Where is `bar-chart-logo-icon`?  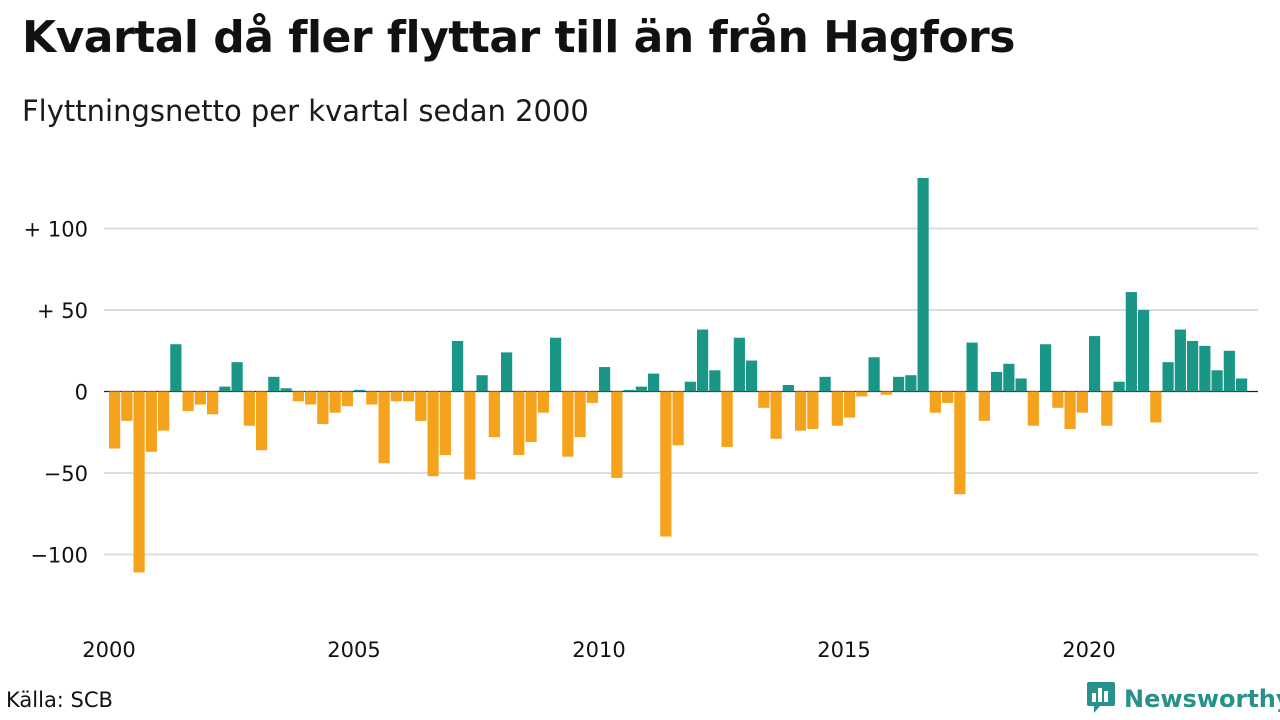
bar-chart-logo-icon is located at coordinates (1101, 699).